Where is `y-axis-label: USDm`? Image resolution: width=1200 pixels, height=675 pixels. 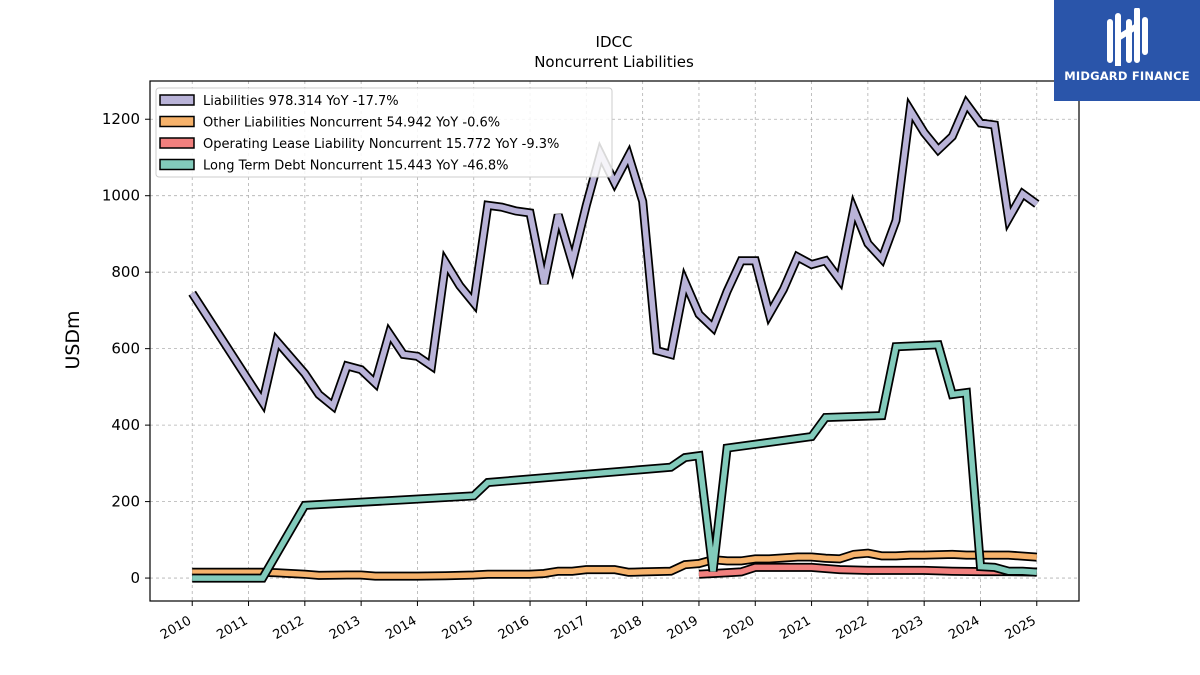
y-axis-label: USDm is located at coordinates (73, 339).